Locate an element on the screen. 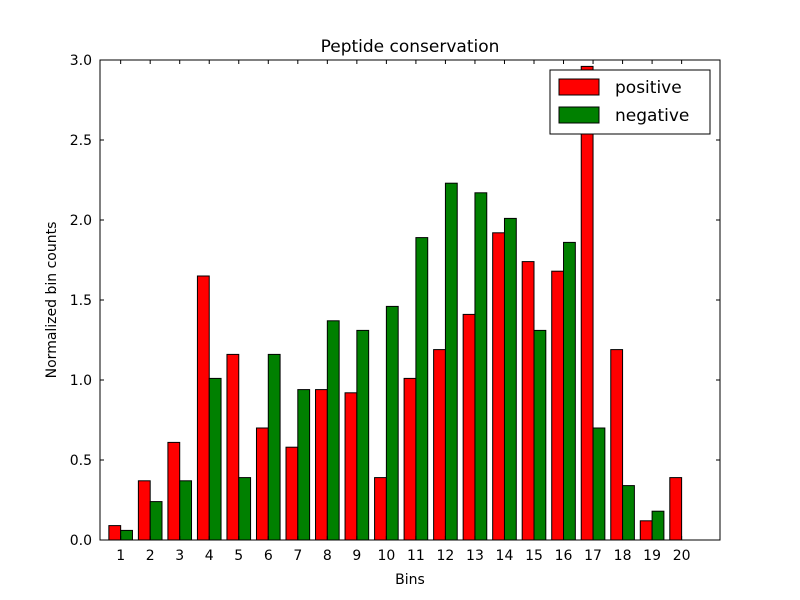 This screenshot has width=800, height=600. y-tick-label: 1.0 is located at coordinates (81, 381).